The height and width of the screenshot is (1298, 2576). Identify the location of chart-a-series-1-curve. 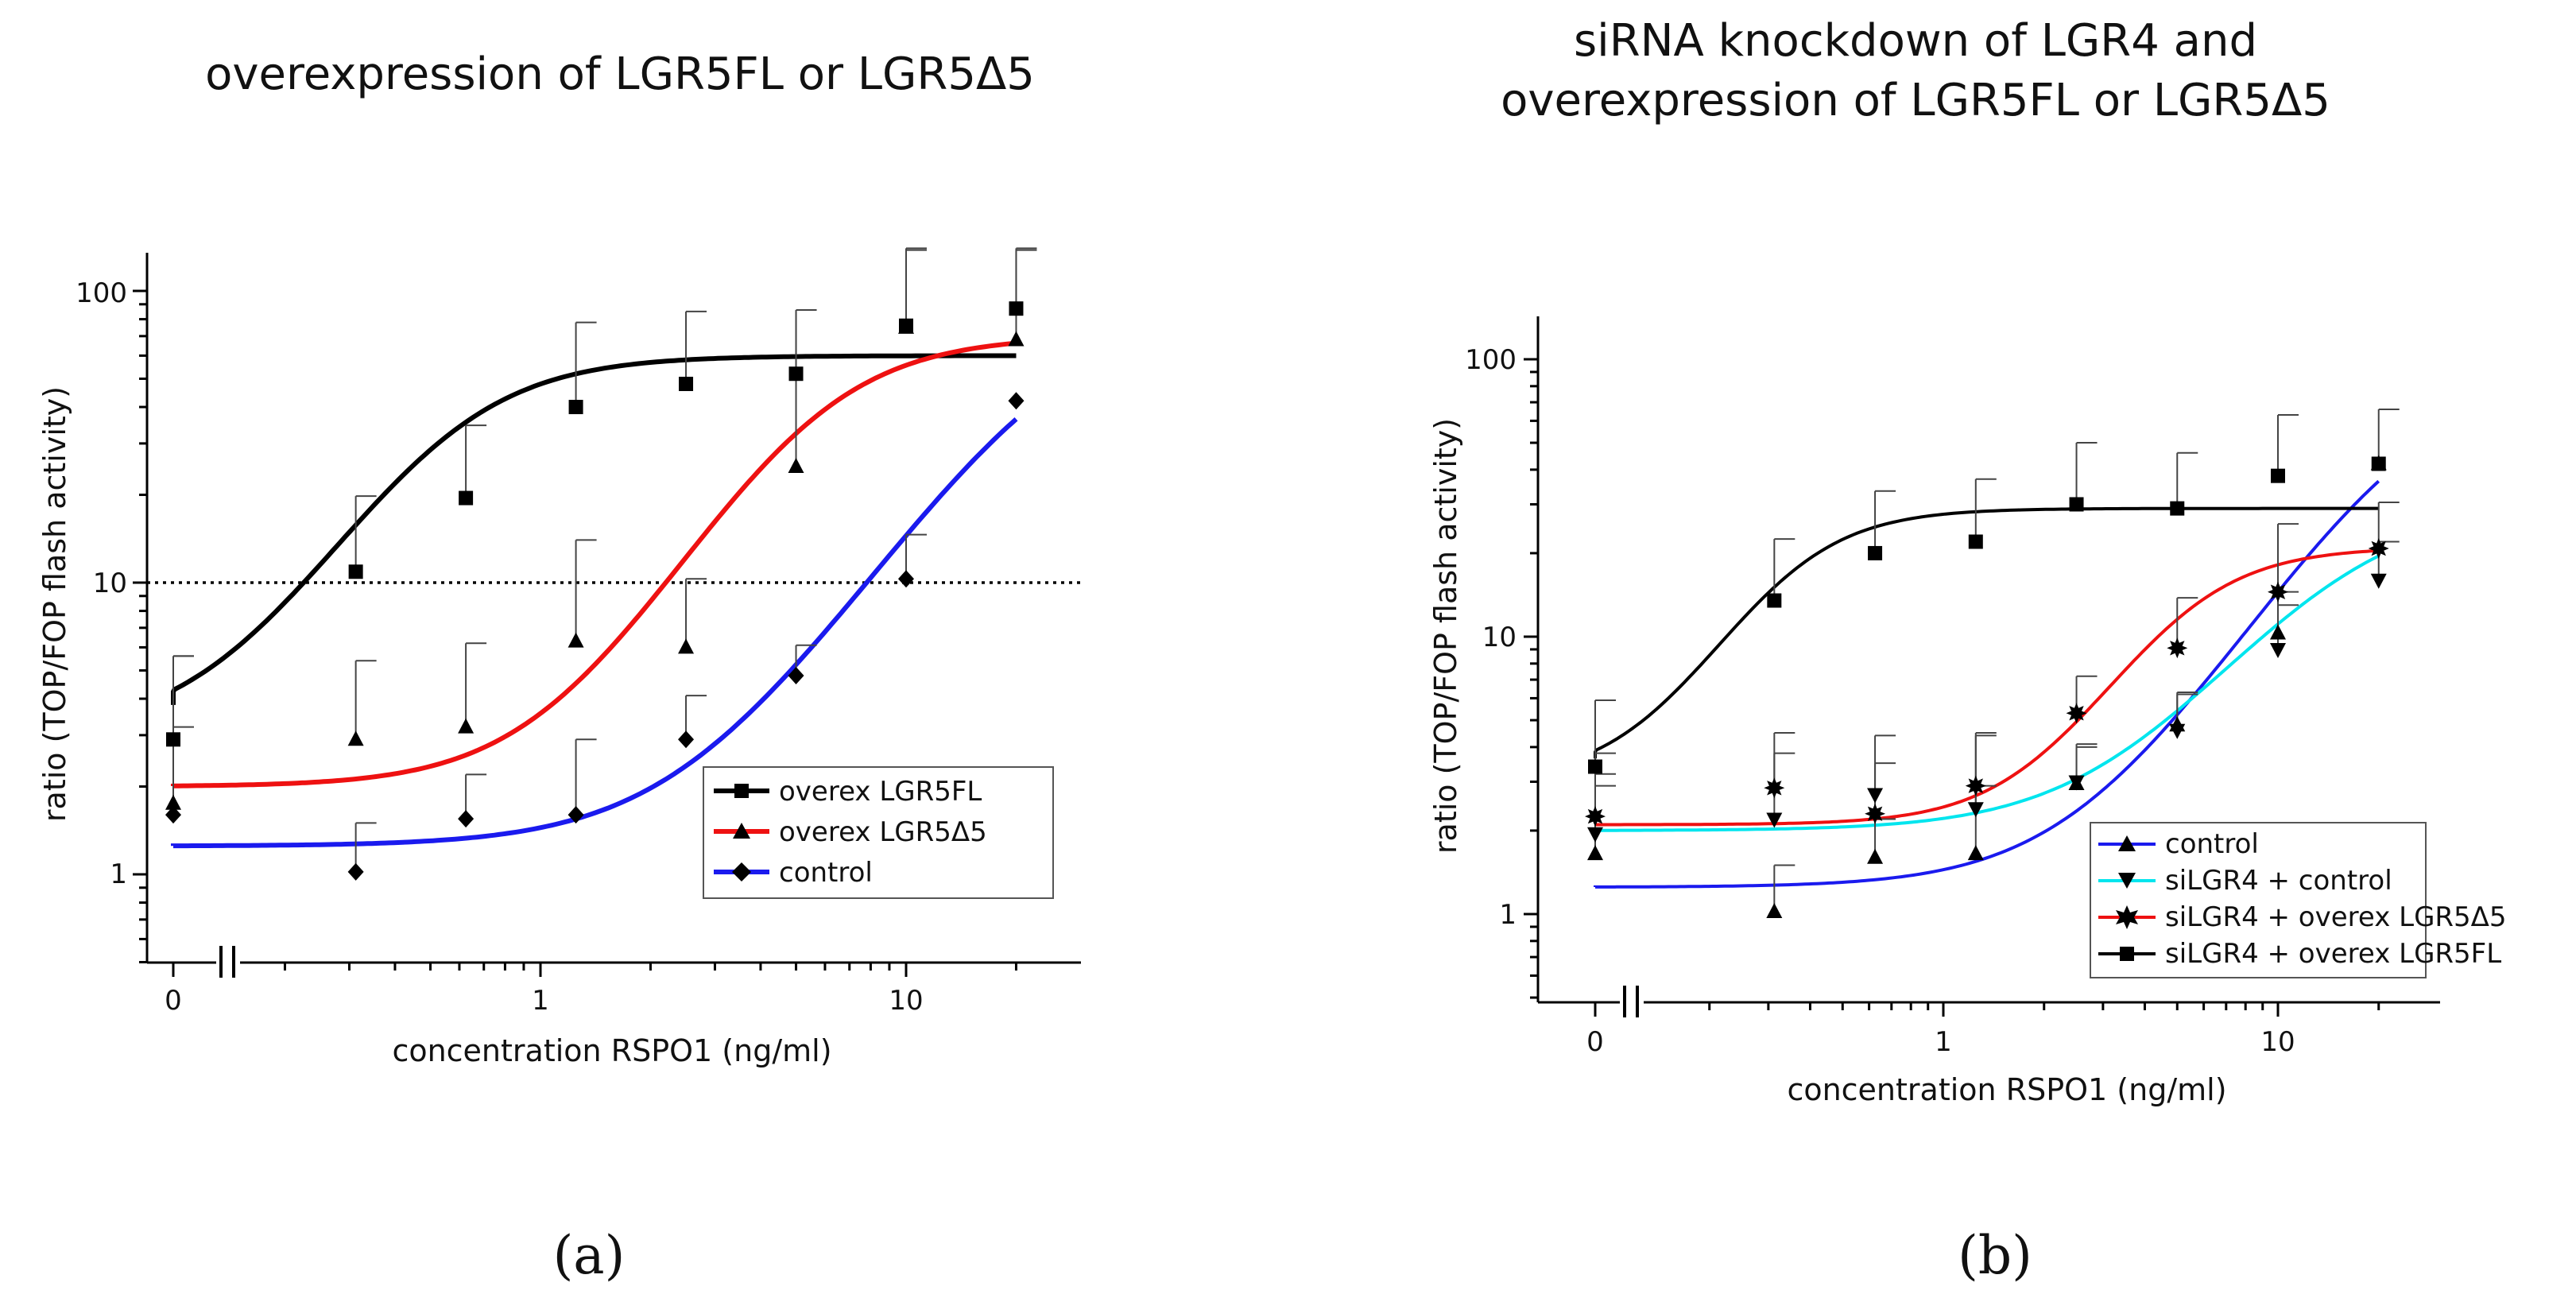
(594, 564).